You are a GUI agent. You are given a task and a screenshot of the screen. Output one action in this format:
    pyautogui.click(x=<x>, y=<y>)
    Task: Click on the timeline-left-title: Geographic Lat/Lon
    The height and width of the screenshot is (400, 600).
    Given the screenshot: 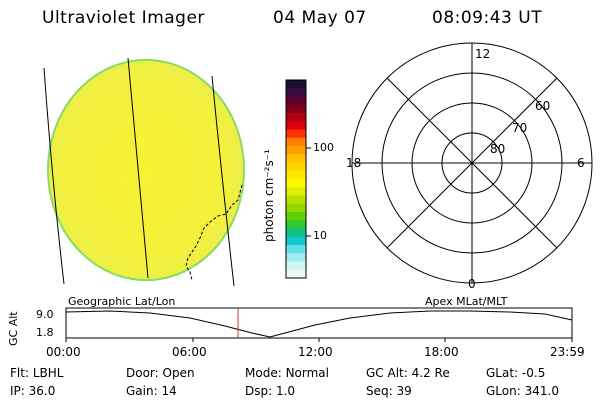 What is the action you would take?
    pyautogui.click(x=122, y=301)
    